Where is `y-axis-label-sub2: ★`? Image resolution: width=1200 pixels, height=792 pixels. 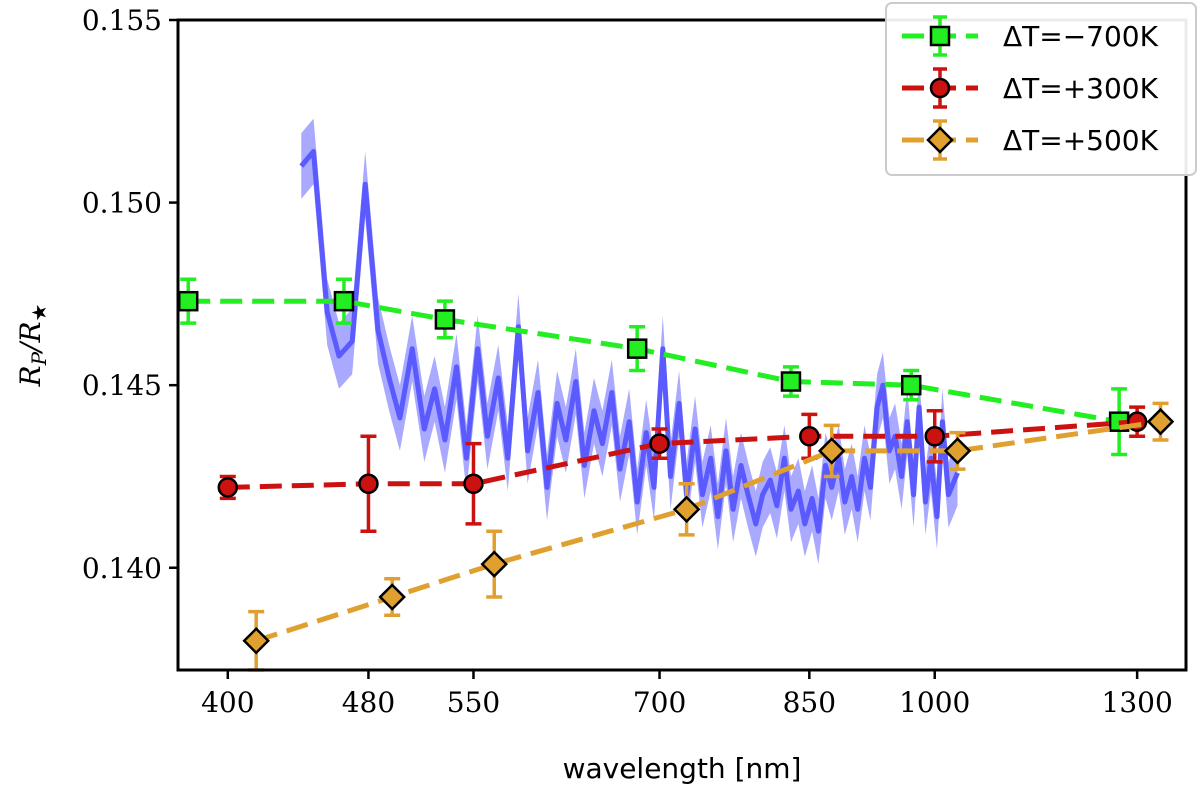 y-axis-label-sub2: ★ is located at coordinates (39, 312).